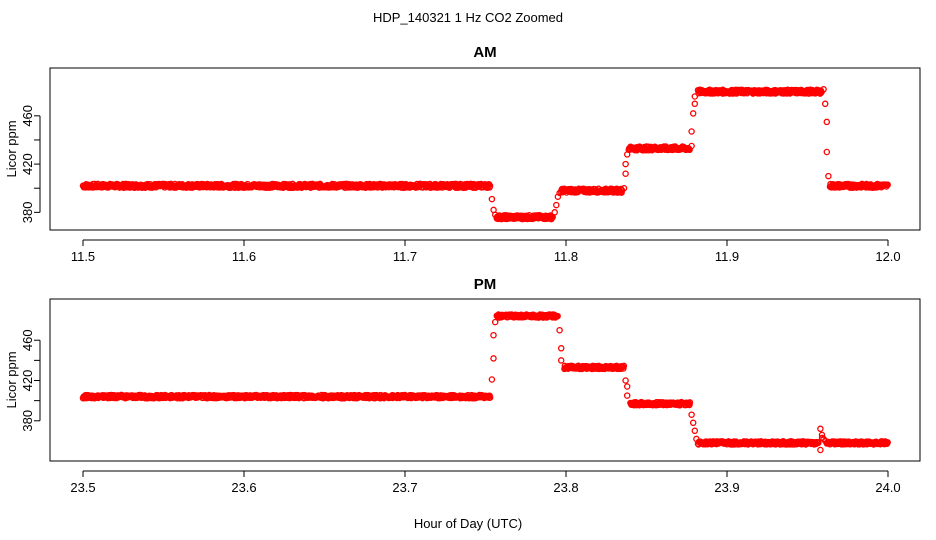 This screenshot has height=540, width=936. Describe the element at coordinates (726, 487) in the screenshot. I see `pm-x-tick-label: 23.9` at that location.